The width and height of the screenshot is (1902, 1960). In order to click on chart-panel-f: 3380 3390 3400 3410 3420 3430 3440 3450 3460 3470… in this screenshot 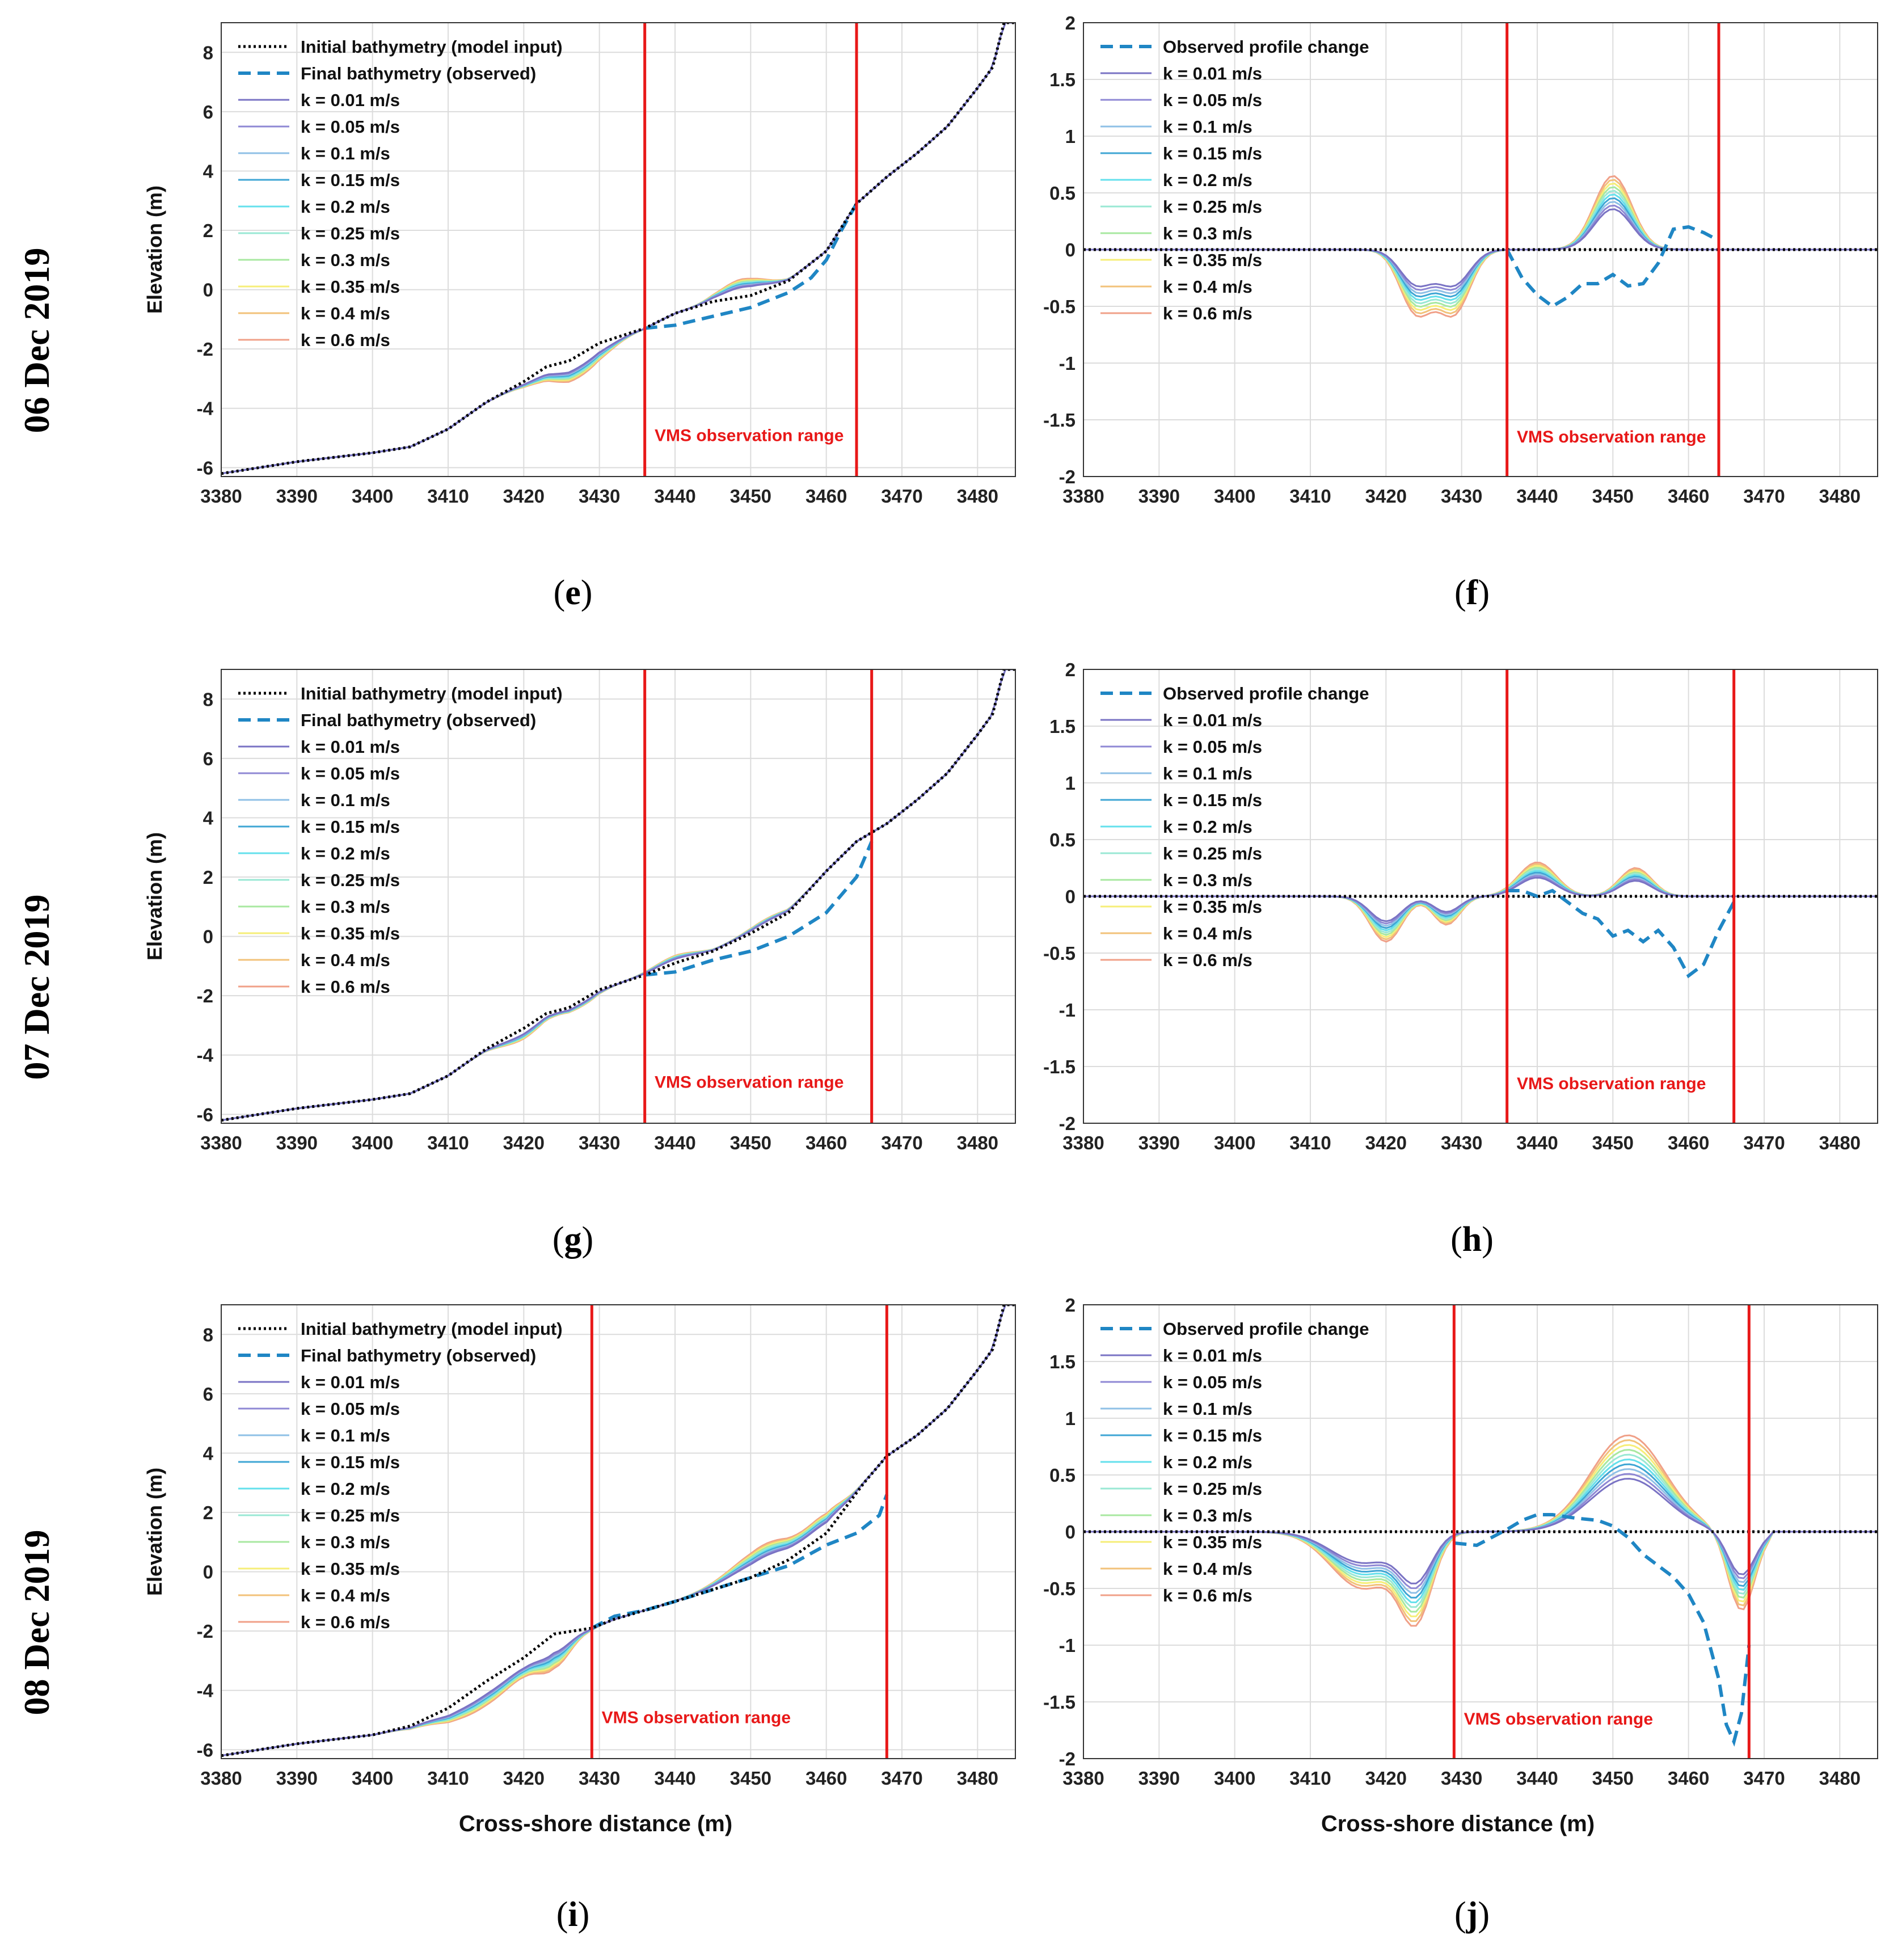, I will do `click(1460, 259)`.